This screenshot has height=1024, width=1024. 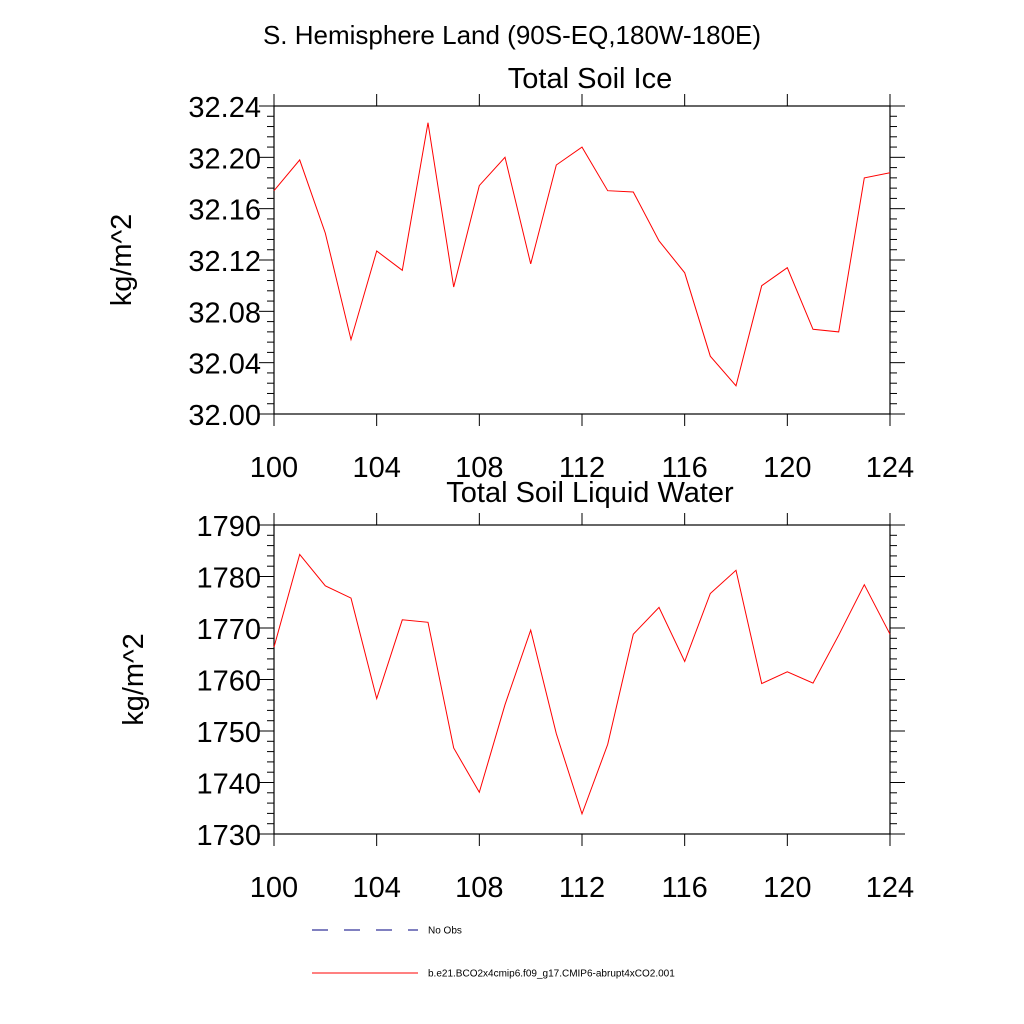 What do you see at coordinates (228, 682) in the screenshot?
I see `y-tick-label: 1760` at bounding box center [228, 682].